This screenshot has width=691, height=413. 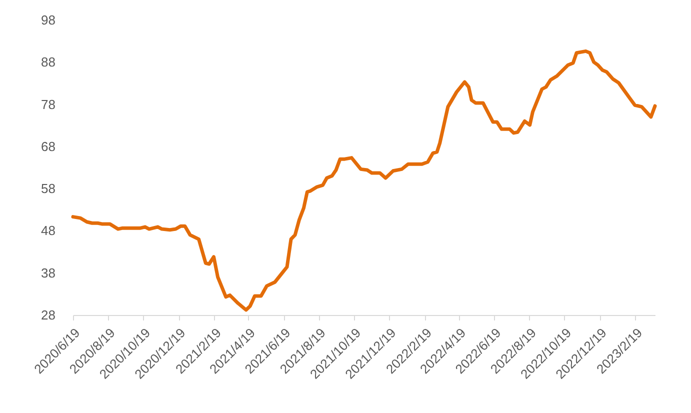 What do you see at coordinates (48, 272) in the screenshot?
I see `y-tick-label: 38` at bounding box center [48, 272].